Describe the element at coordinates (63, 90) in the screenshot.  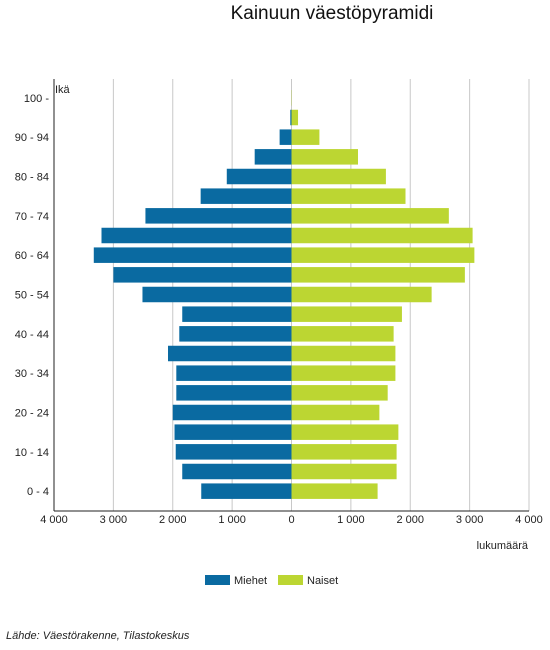
I see `y-axis-label: Ikä` at that location.